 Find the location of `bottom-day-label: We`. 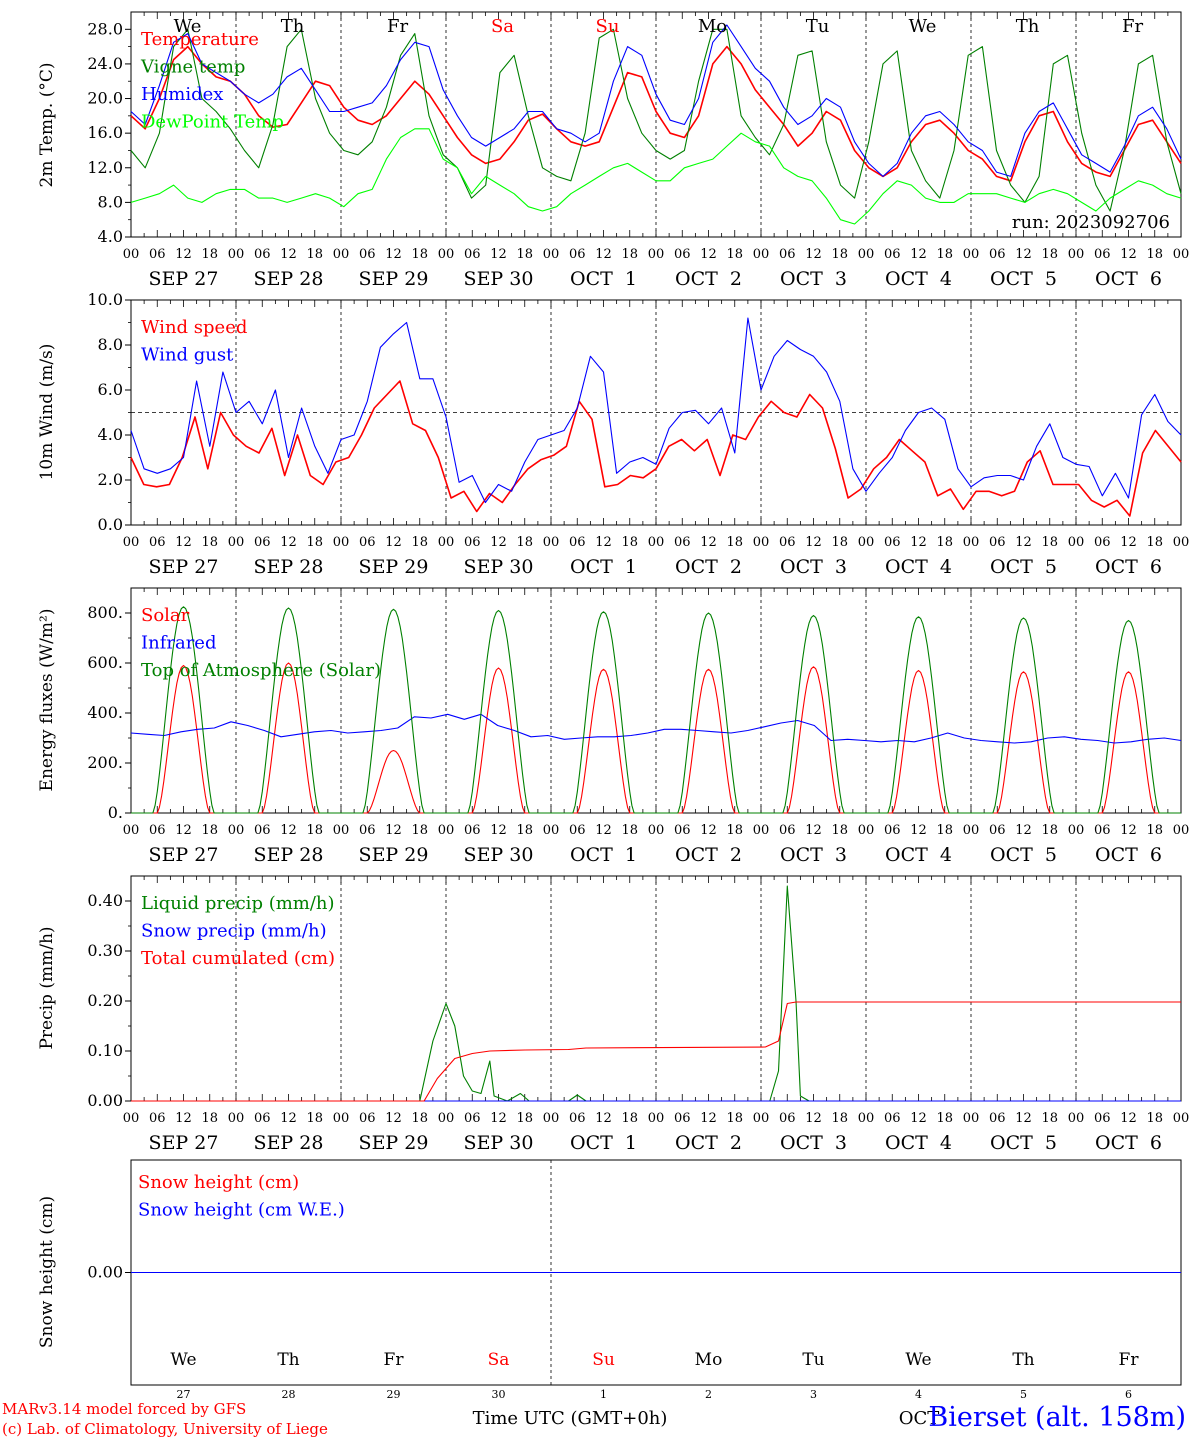

bottom-day-label: We is located at coordinates (183, 1360).